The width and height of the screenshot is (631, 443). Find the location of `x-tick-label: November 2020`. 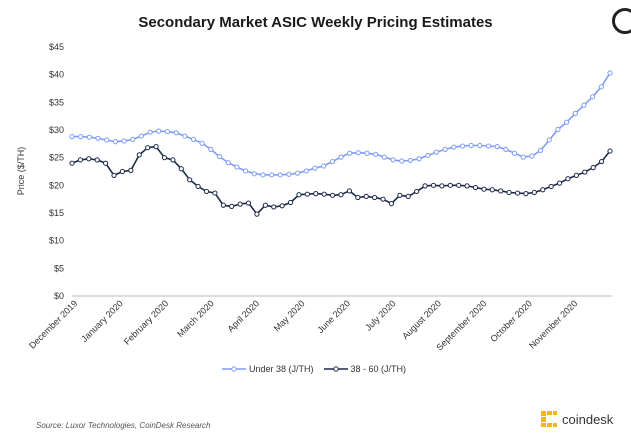

x-tick-label: November 2020 is located at coordinates (553, 324).